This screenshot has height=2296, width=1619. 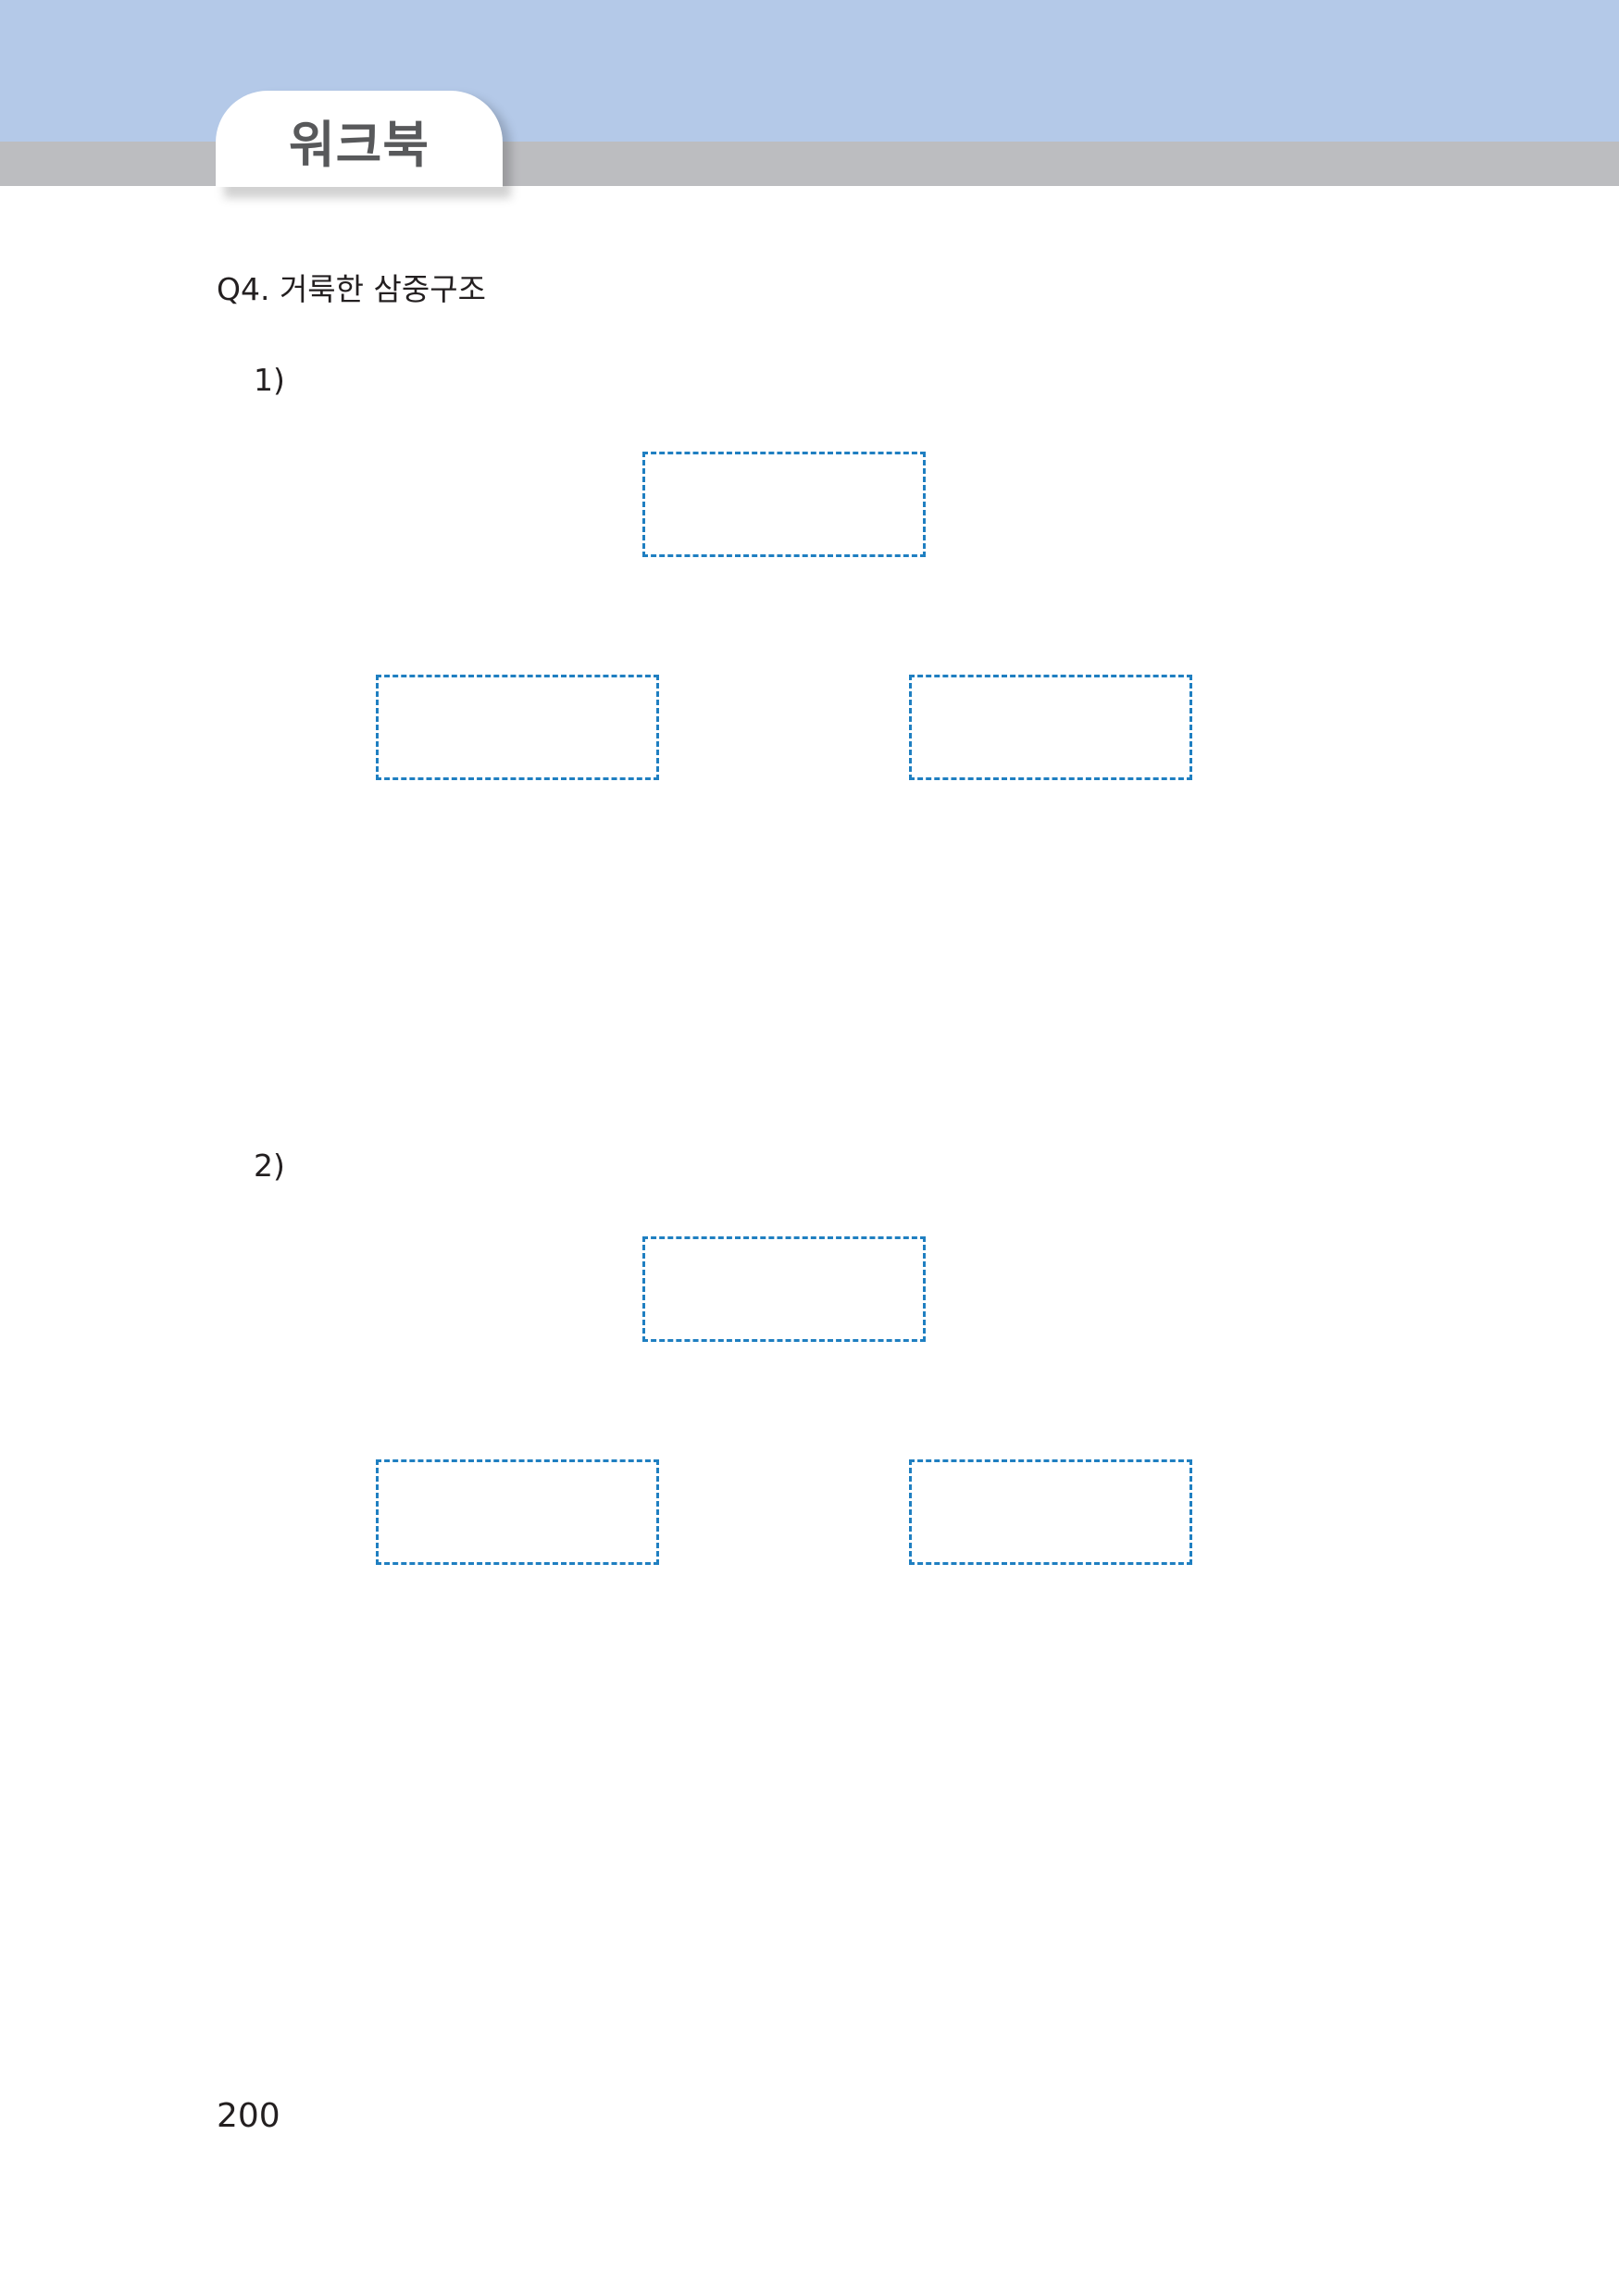 What do you see at coordinates (359, 144) in the screenshot?
I see `section-label: 워크북` at bounding box center [359, 144].